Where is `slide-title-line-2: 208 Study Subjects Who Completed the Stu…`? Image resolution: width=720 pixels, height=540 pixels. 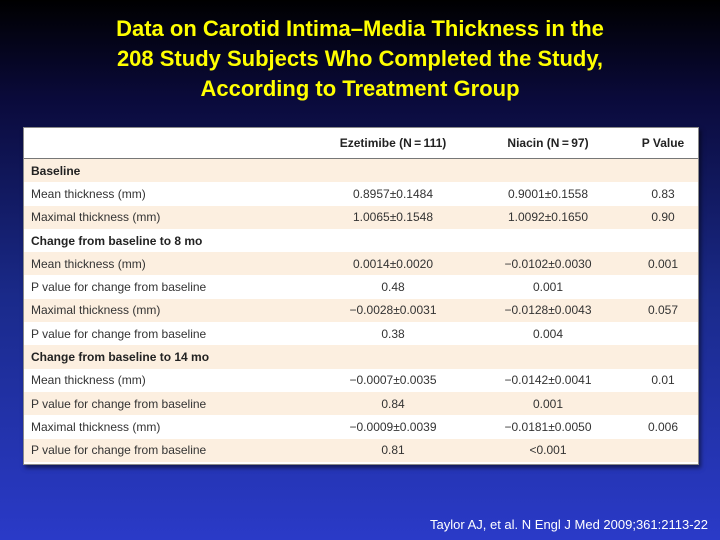 slide-title-line-2: 208 Study Subjects Who Completed the Stu… is located at coordinates (360, 58).